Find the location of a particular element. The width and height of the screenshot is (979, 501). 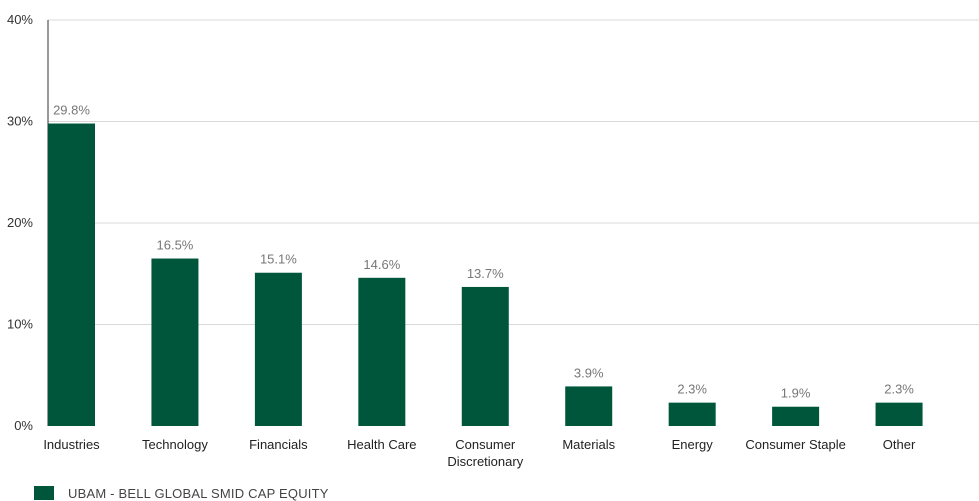

y-tick-label: 0% is located at coordinates (23, 425).